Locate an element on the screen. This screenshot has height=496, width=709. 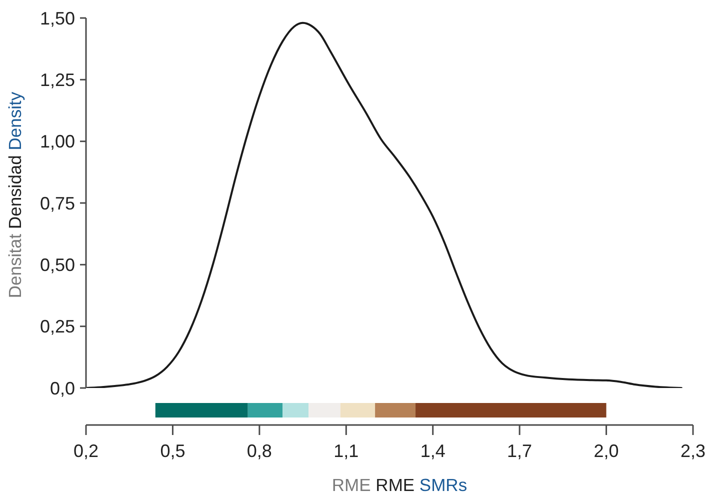
x-tick-label: 2,3 is located at coordinates (693, 450).